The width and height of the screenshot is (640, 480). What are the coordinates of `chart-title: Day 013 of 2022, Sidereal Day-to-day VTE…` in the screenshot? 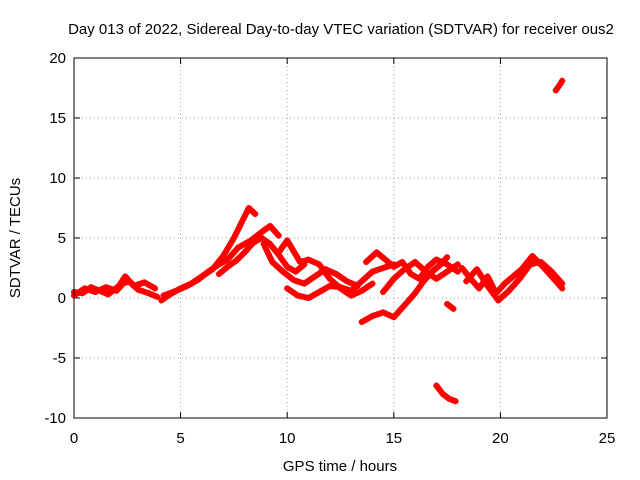 It's located at (341, 29).